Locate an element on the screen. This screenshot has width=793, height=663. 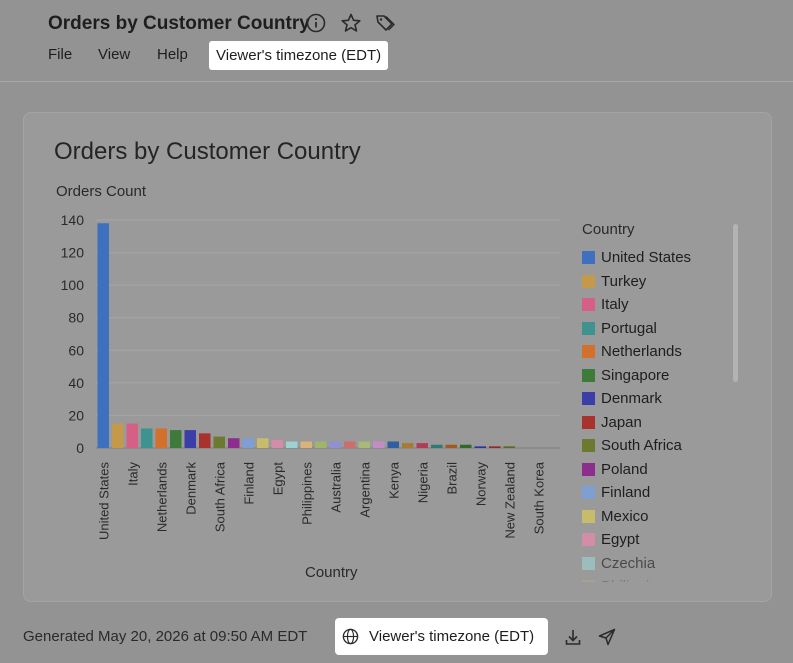
bar-nigeria is located at coordinates (422, 445).